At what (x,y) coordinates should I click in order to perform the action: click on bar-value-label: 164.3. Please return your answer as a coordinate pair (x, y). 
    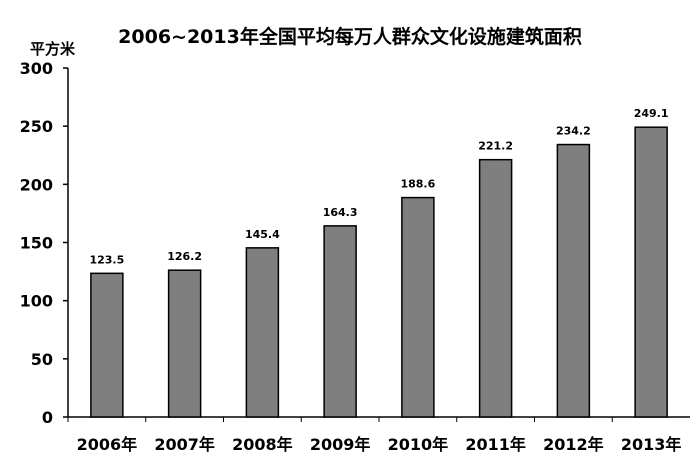
    Looking at the image, I should click on (340, 212).